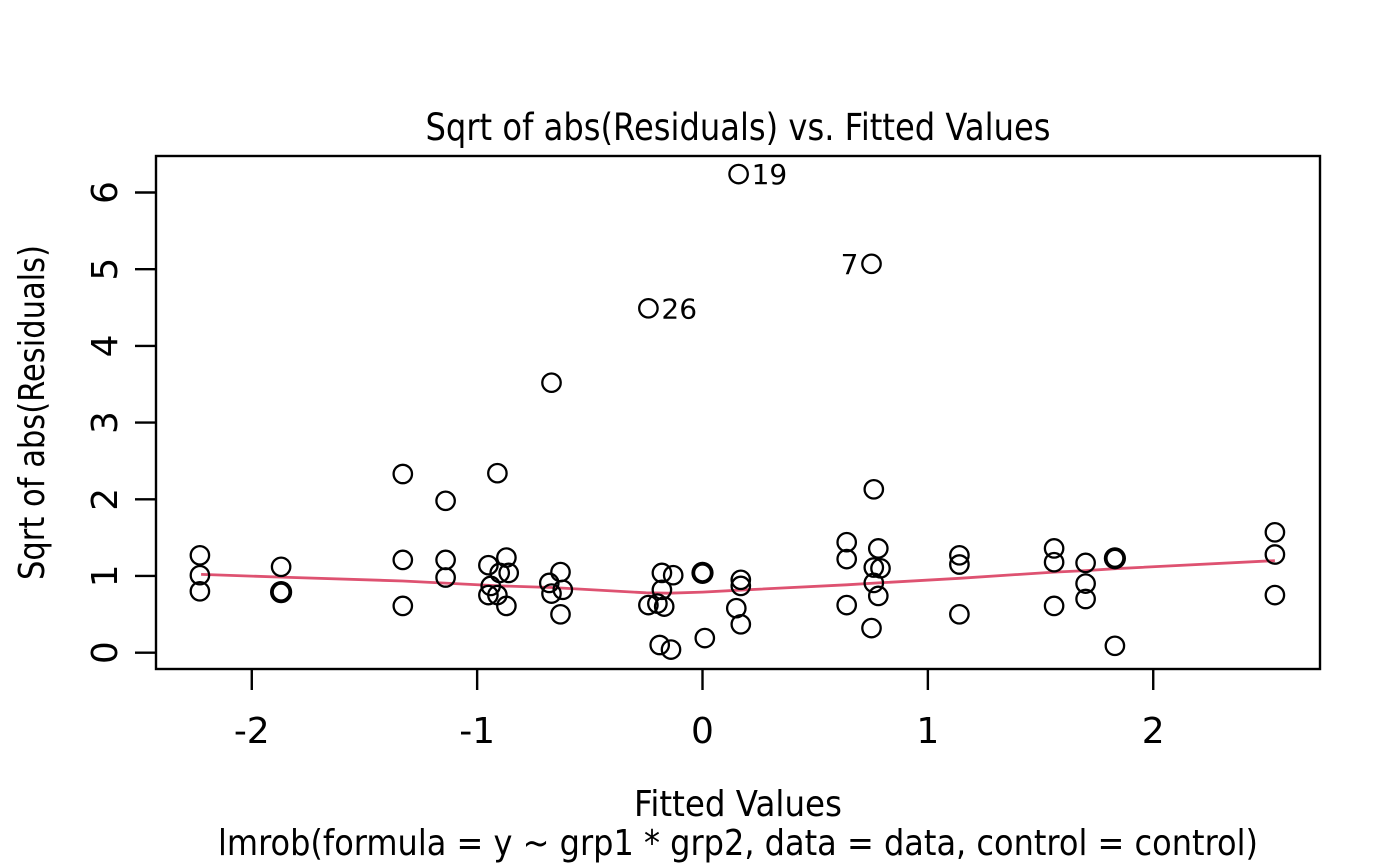  I want to click on x-tick-label: -1, so click(477, 731).